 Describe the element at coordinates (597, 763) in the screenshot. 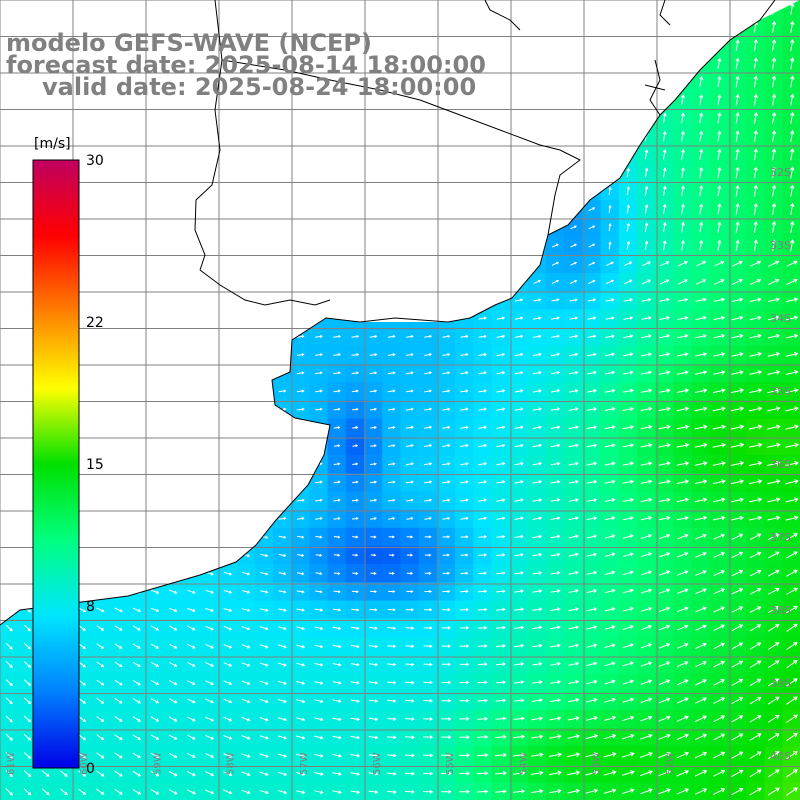

I see `longitude-label: 53W` at that location.